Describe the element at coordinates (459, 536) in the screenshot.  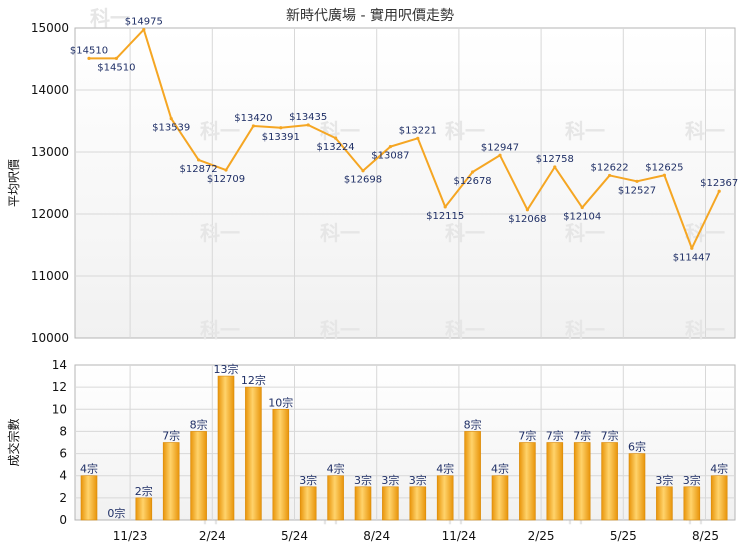
I see `x-tick-label: 11/24` at that location.